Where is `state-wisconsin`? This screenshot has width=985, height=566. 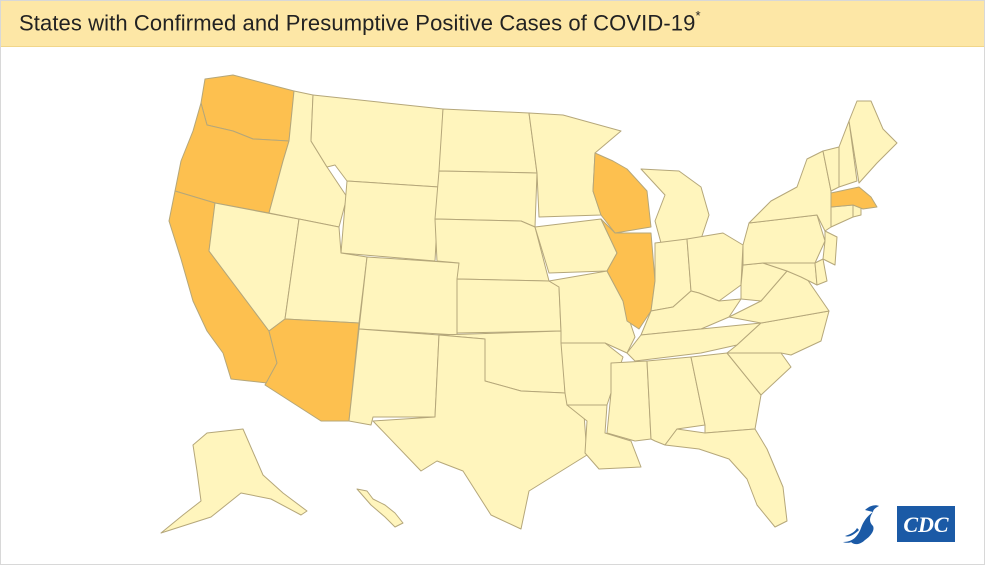 state-wisconsin is located at coordinates (622, 193).